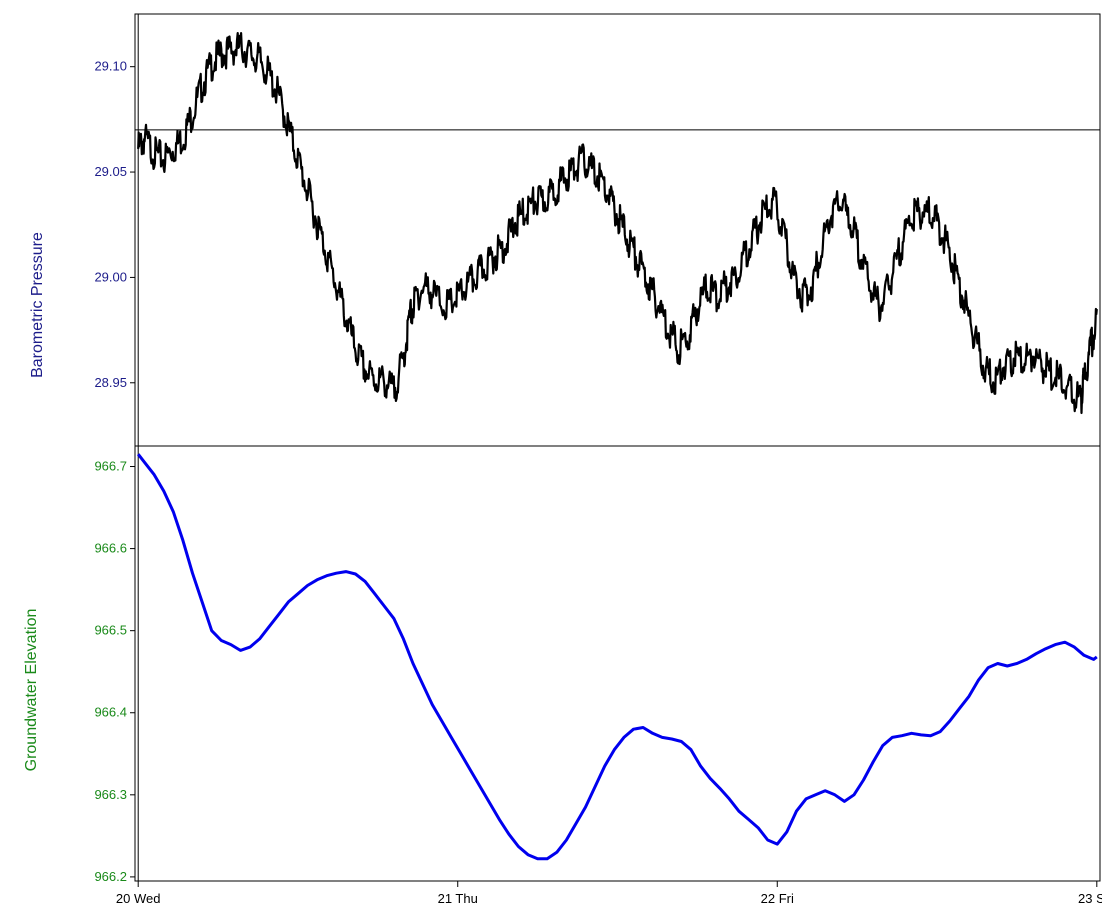 The width and height of the screenshot is (1102, 921). I want to click on pressure-y-tick-label: 29.05, so click(110, 171).